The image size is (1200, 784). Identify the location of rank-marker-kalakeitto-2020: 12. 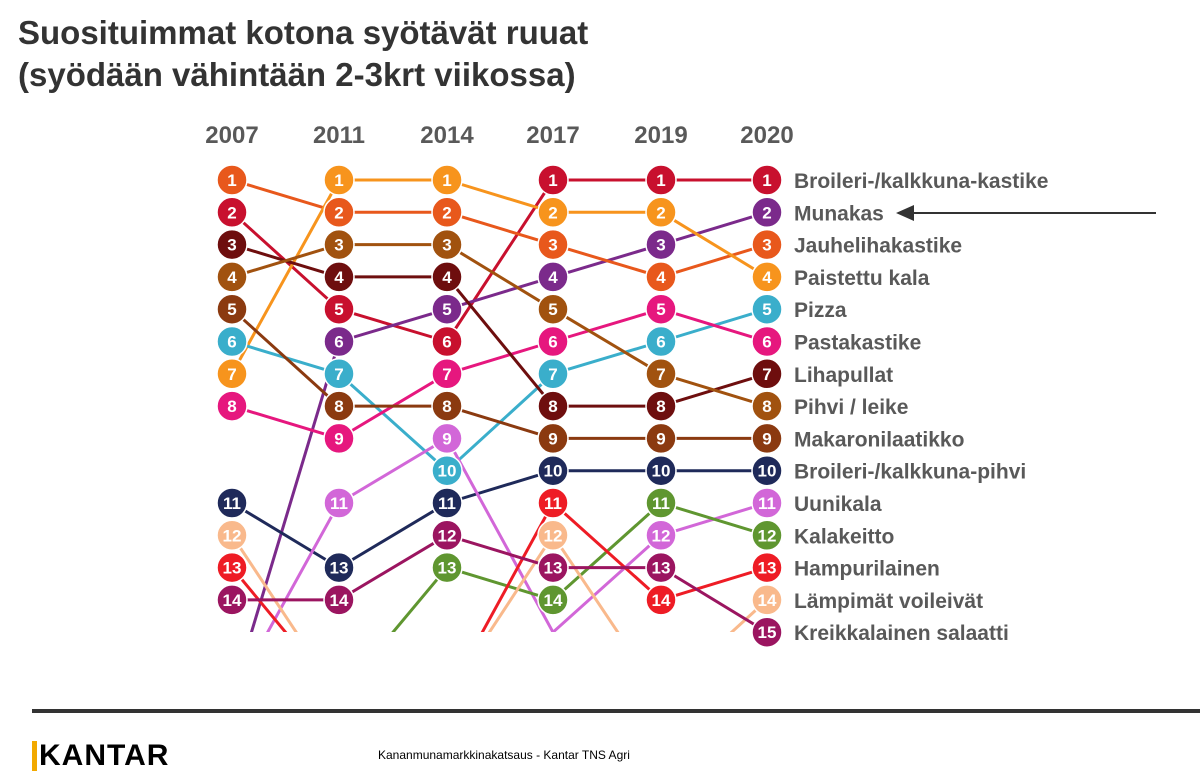
(767, 535).